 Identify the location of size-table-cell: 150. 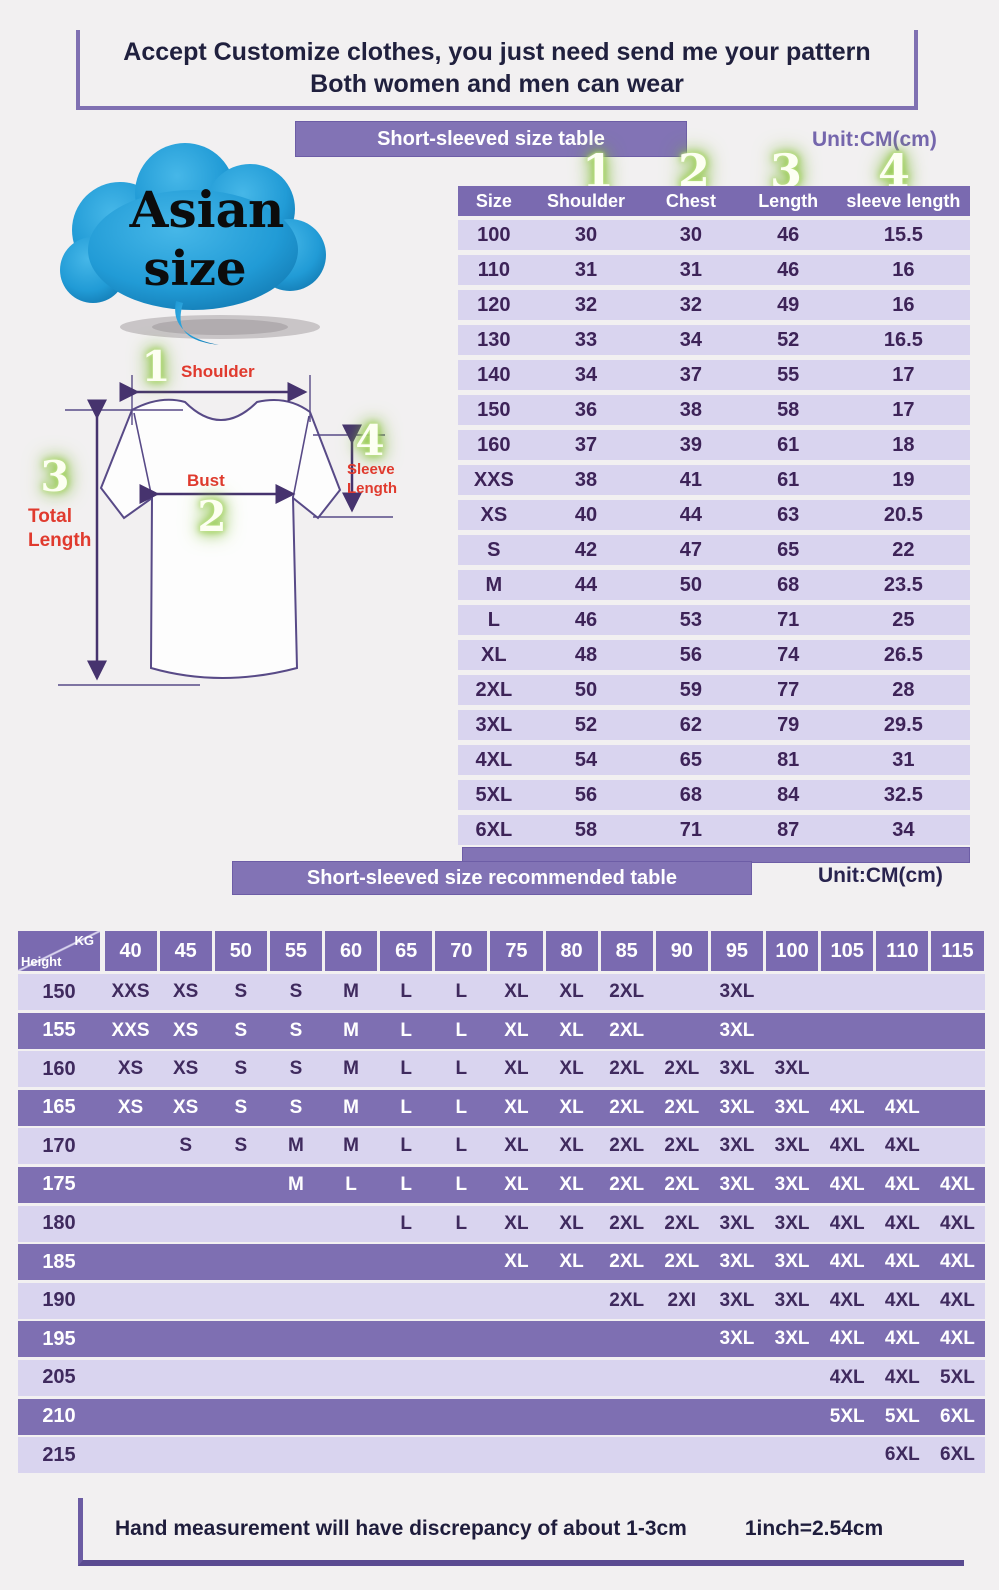
(494, 409).